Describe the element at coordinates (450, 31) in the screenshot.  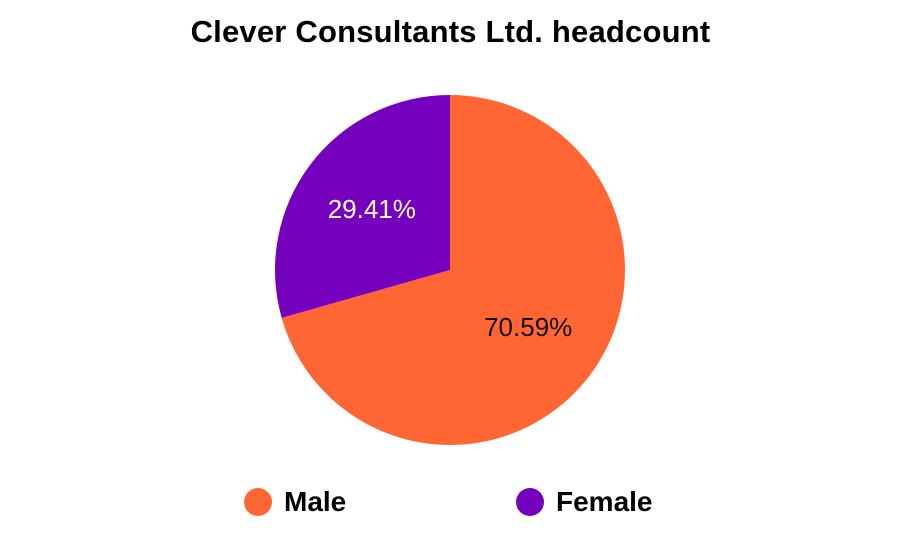
I see `chart-title: Clever Consultants Ltd. headcount` at that location.